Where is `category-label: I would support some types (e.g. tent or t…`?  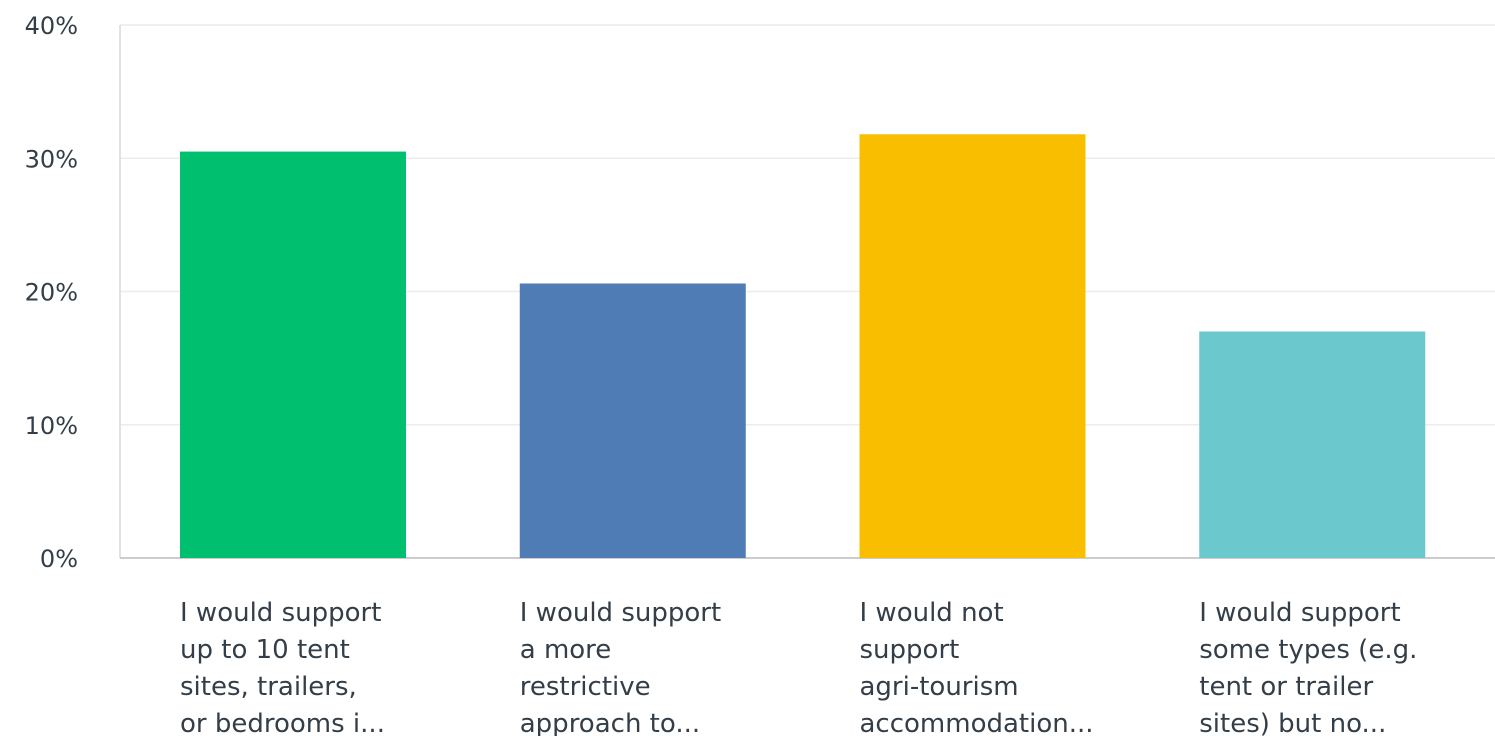
category-label: I would support some types (e.g. tent or t… is located at coordinates (1308, 667).